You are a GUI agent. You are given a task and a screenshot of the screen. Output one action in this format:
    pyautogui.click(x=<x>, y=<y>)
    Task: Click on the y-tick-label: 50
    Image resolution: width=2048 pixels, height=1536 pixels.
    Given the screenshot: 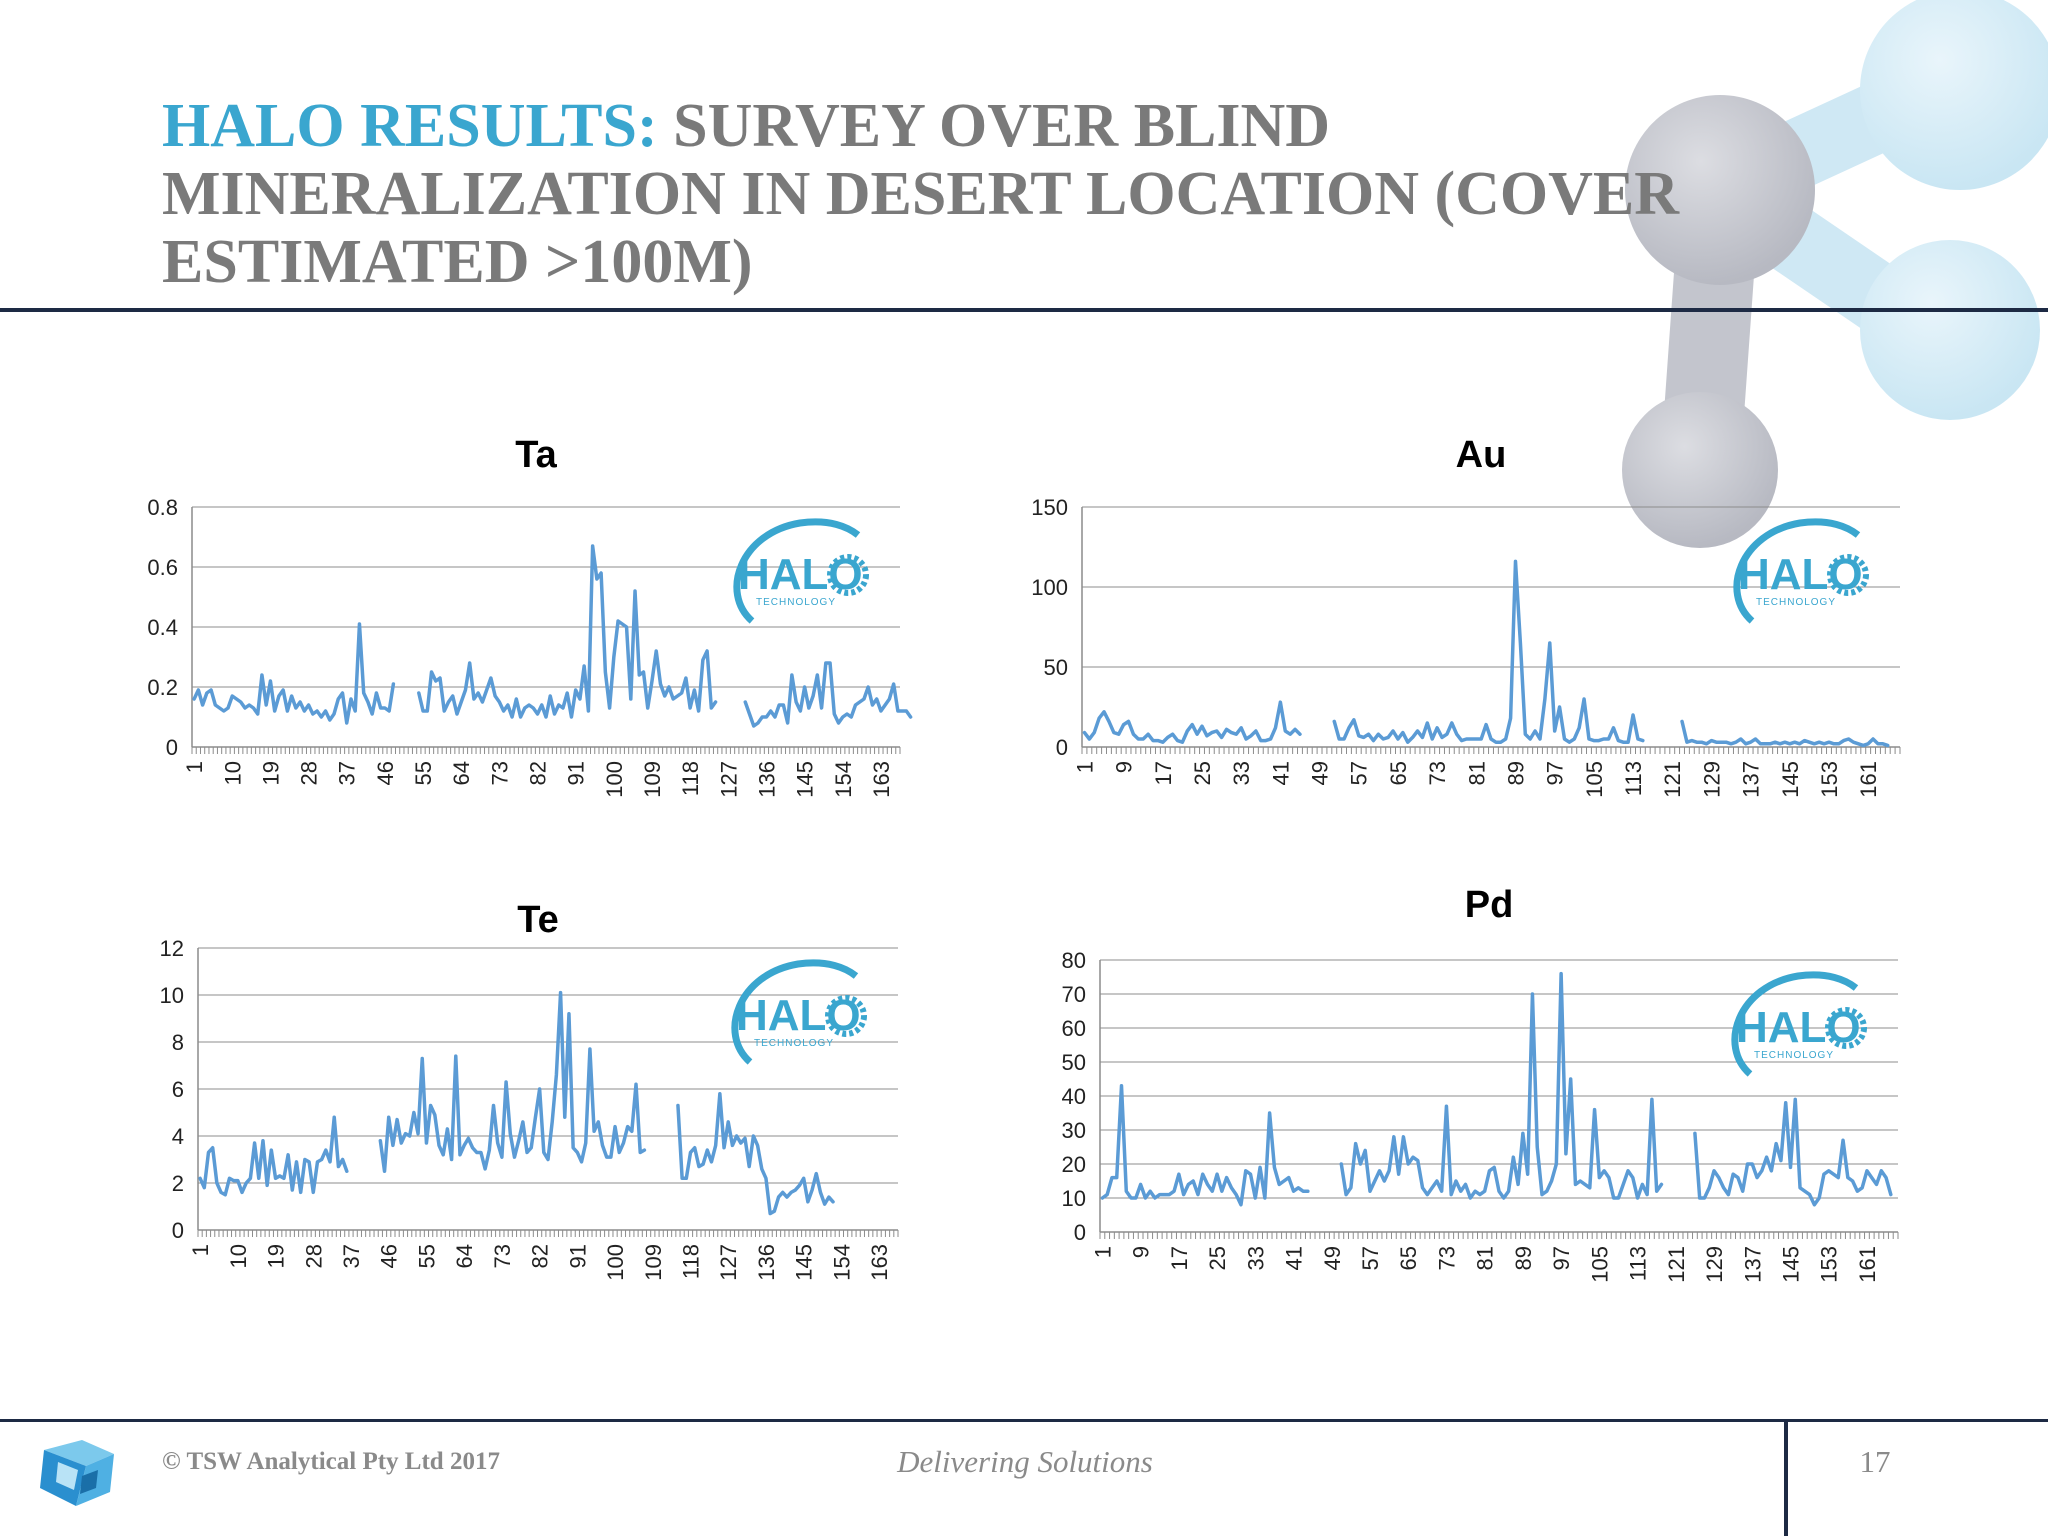 What is the action you would take?
    pyautogui.click(x=1056, y=667)
    